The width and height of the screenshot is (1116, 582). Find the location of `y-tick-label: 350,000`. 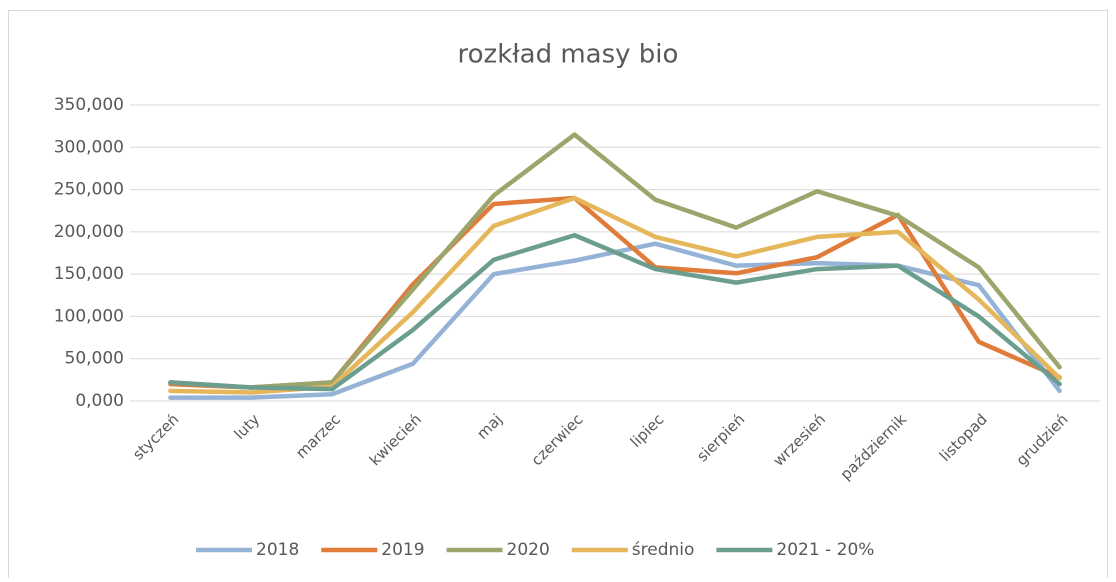

y-tick-label: 350,000 is located at coordinates (89, 105).